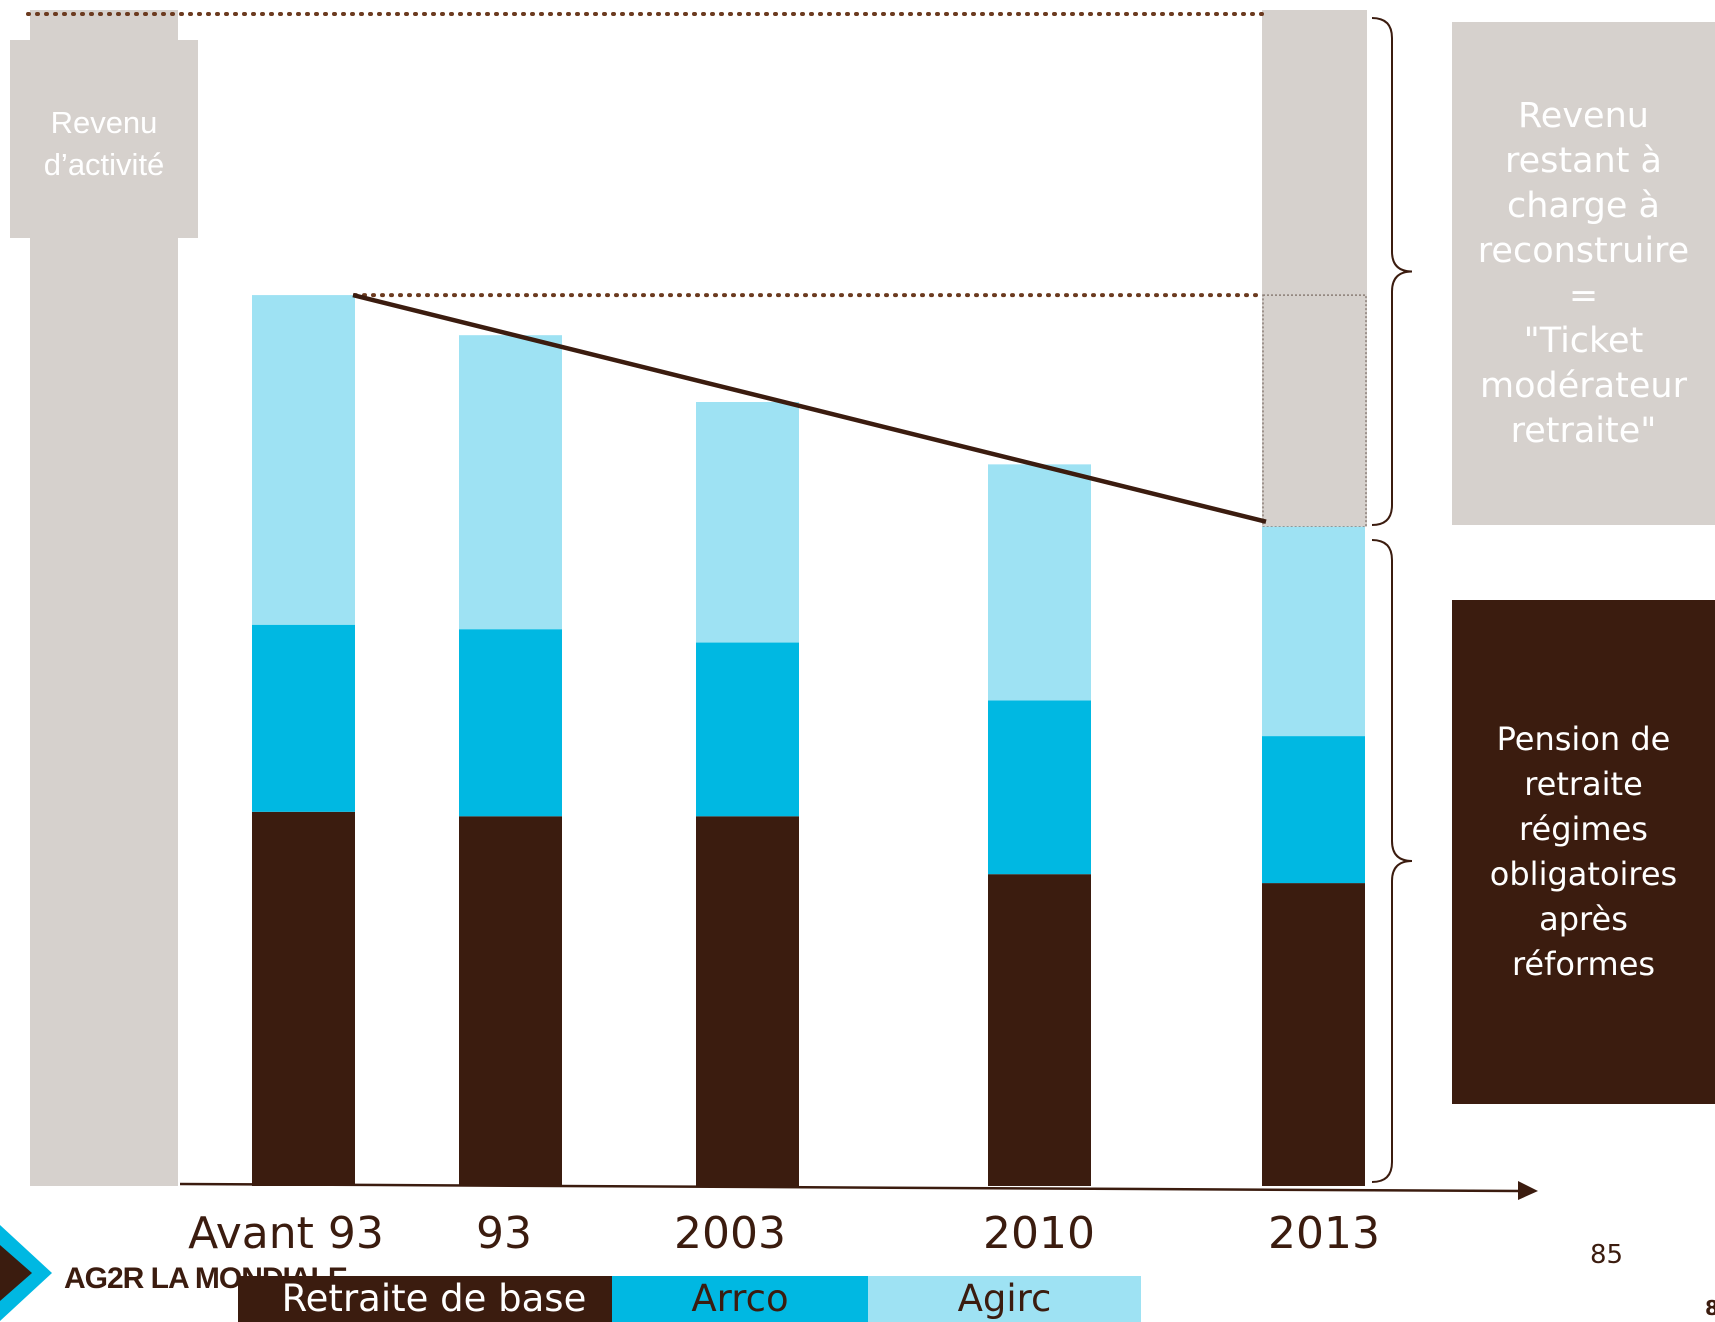 This screenshot has width=1715, height=1322. I want to click on trend-line, so click(809, 408).